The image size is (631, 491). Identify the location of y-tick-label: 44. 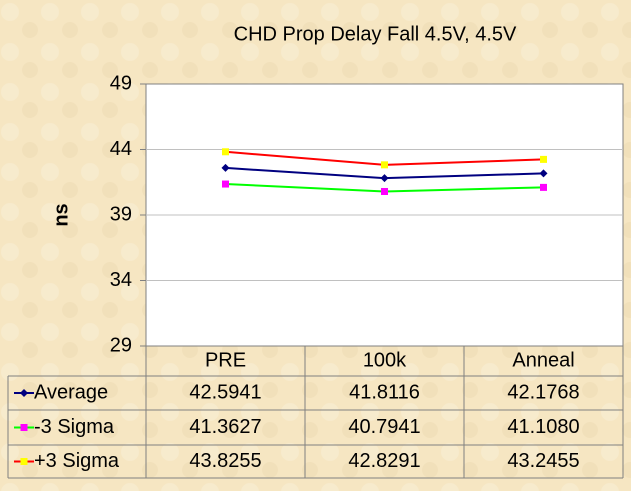
(121, 149).